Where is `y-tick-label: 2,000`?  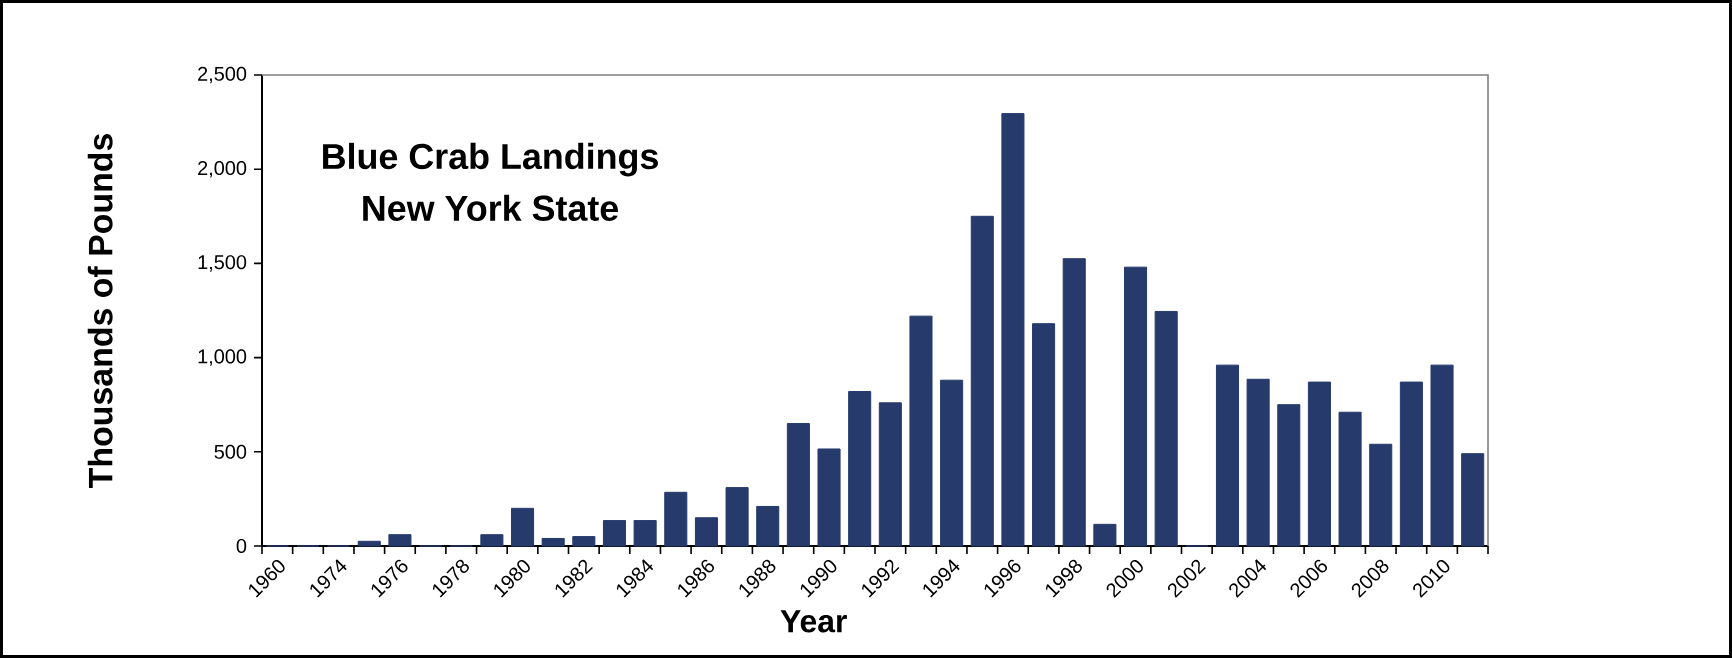
y-tick-label: 2,000 is located at coordinates (222, 169).